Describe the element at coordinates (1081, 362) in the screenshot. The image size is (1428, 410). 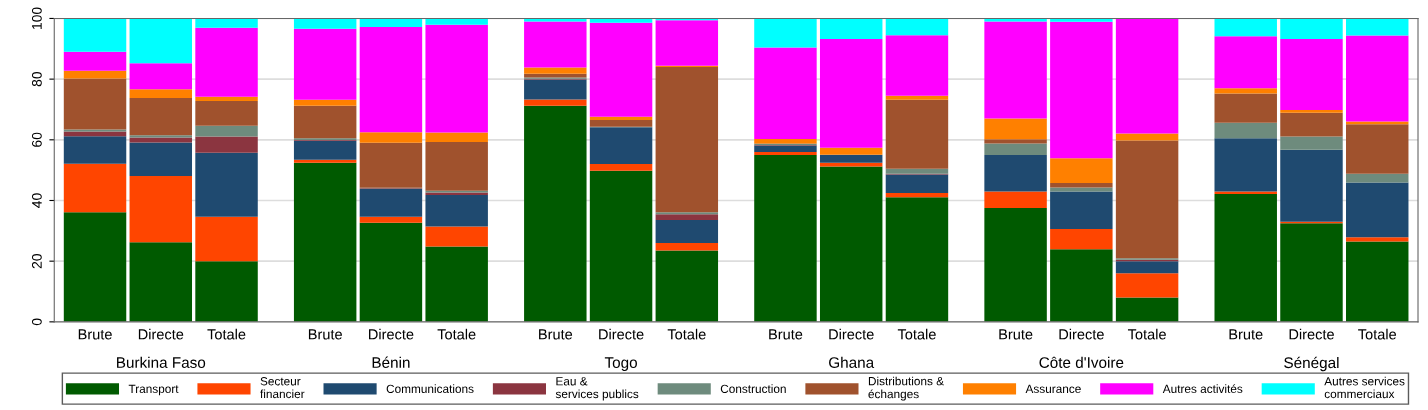
I see `text: Côte d'Ivoire` at that location.